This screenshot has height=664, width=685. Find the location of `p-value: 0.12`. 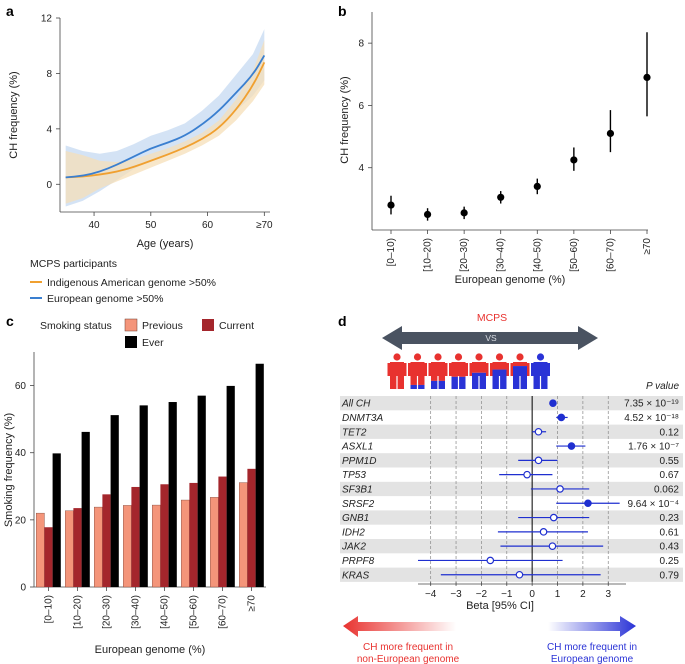

p-value: 0.12 is located at coordinates (670, 432).